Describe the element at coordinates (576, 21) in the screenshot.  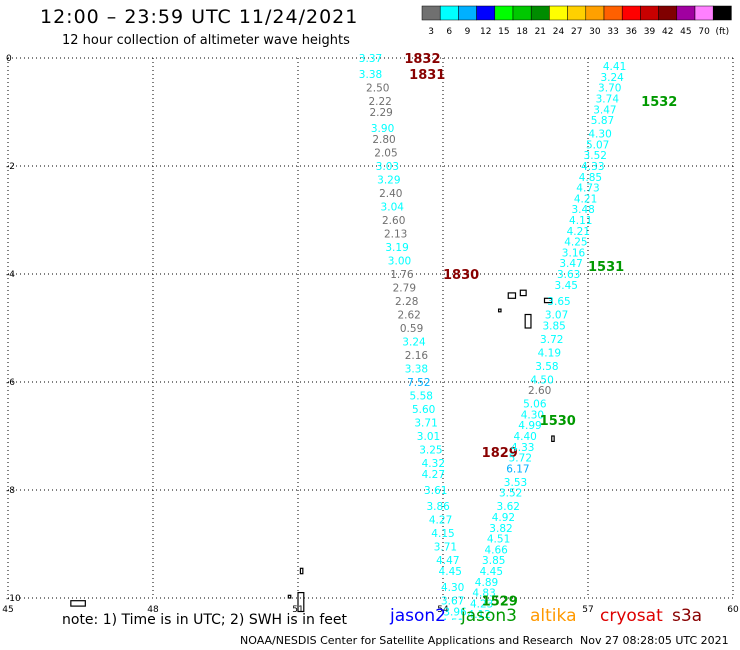
I see `colorbar-legend: 3 6 9 12 15 18 21 24 27 30 33 36 39 42 45 70 (ft)` at that location.